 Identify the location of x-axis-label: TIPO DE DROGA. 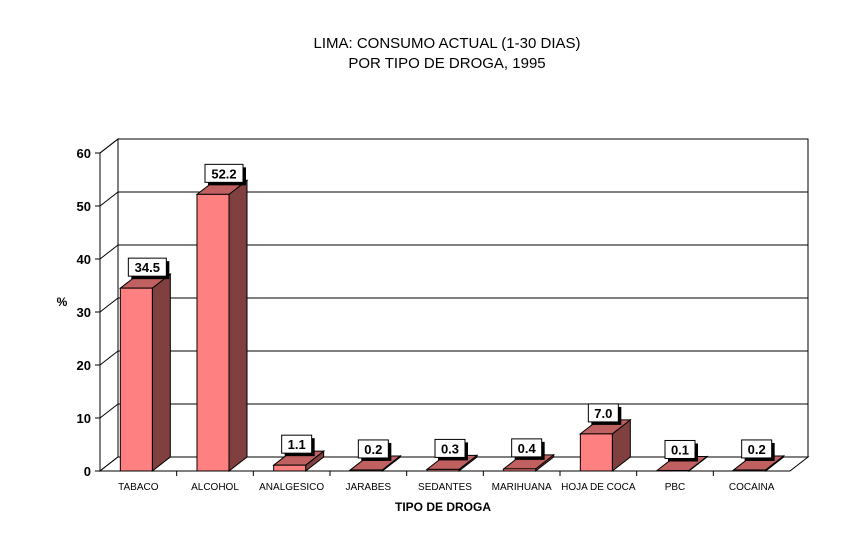
(443, 507).